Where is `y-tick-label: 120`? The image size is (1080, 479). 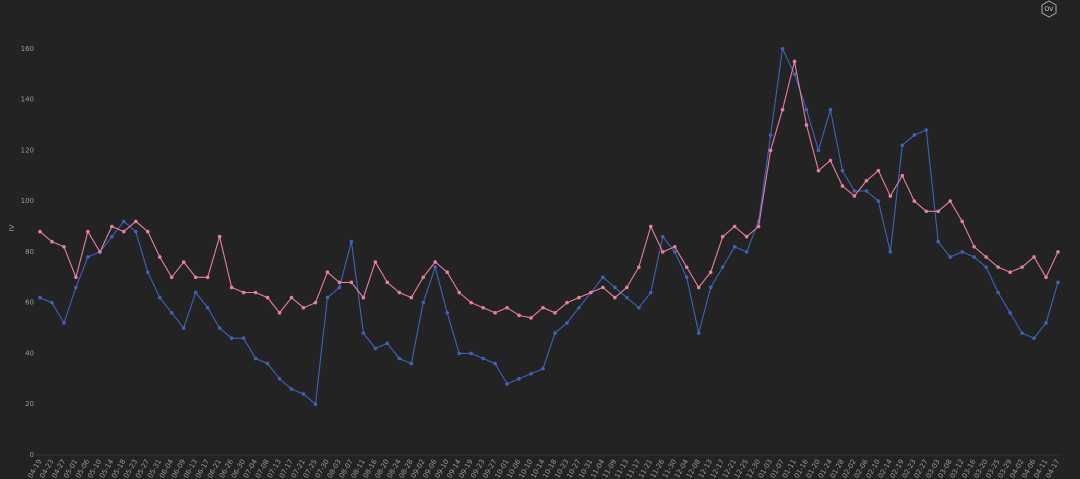 y-tick-label: 120 is located at coordinates (27, 150).